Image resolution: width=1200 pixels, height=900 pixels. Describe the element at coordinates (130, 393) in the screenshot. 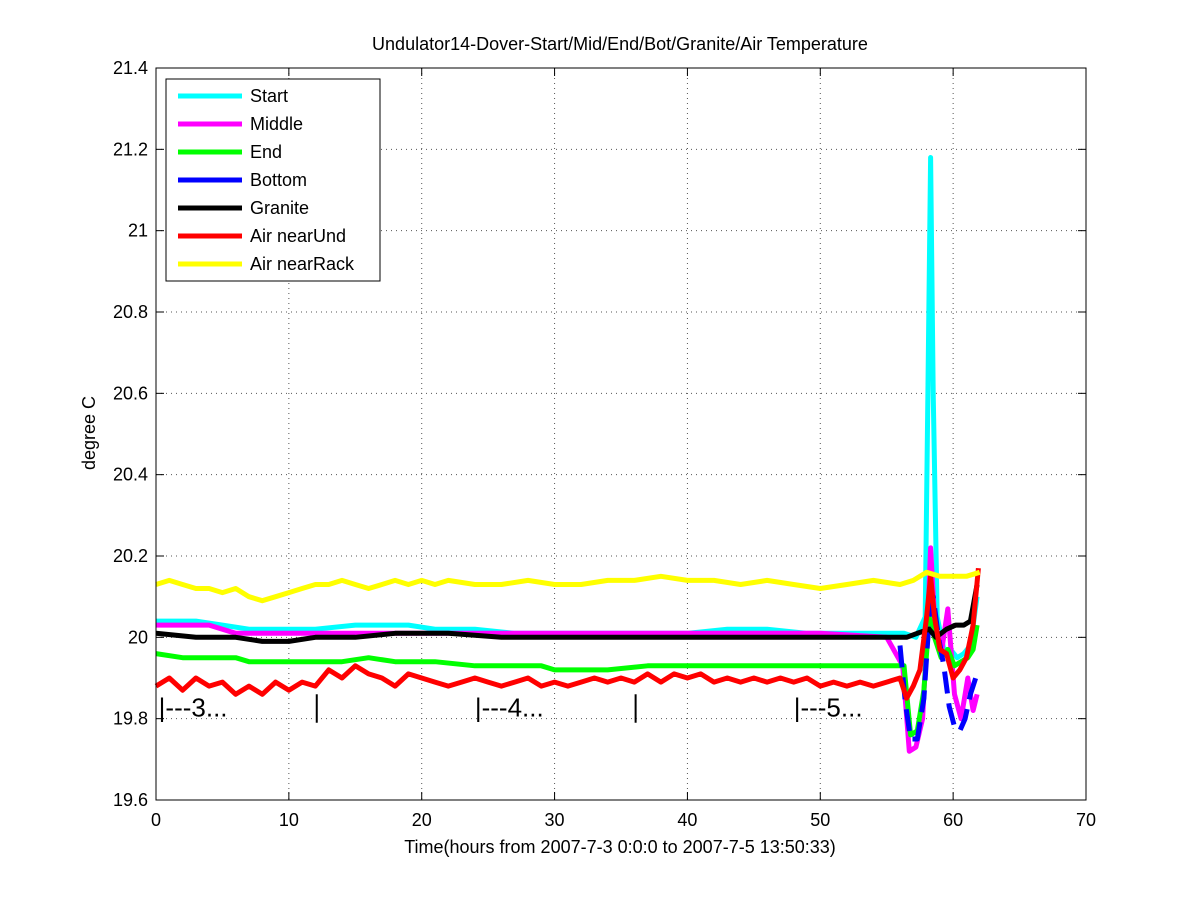

I see `y-tick-label: 20.6` at that location.